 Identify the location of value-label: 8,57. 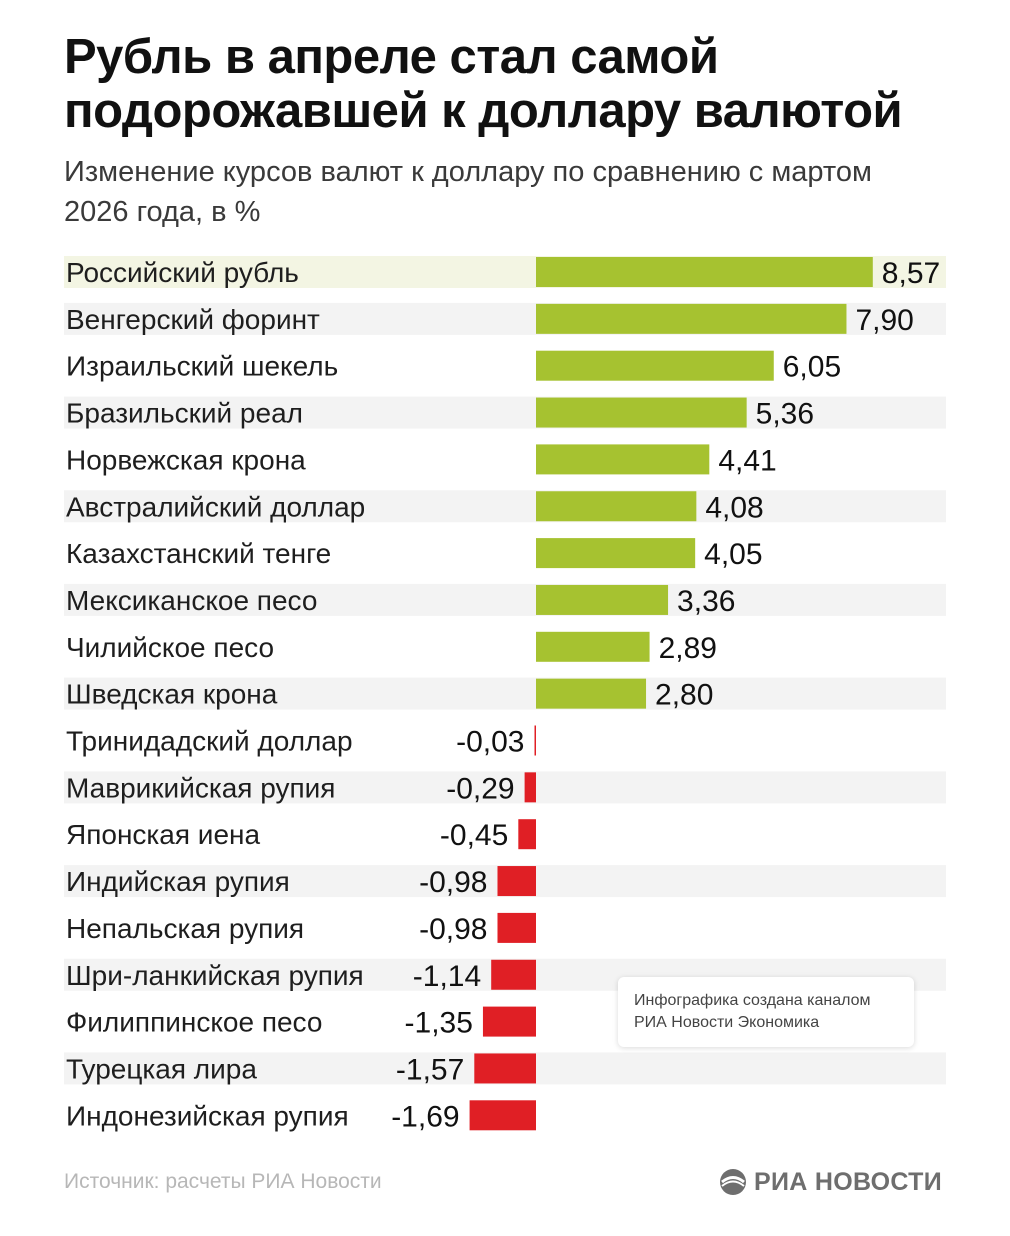
(911, 273).